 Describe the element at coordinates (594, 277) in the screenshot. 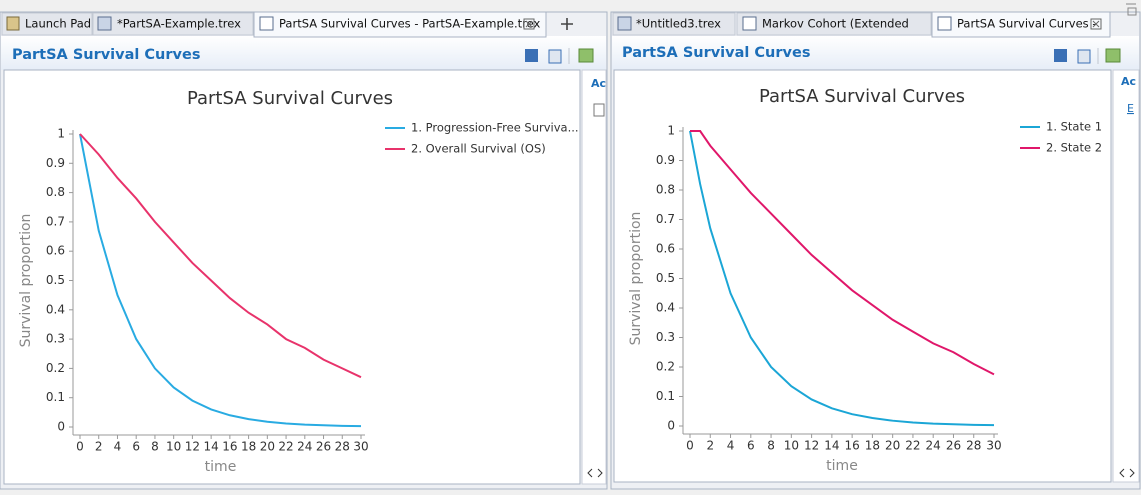

I see `left-side-panel` at that location.